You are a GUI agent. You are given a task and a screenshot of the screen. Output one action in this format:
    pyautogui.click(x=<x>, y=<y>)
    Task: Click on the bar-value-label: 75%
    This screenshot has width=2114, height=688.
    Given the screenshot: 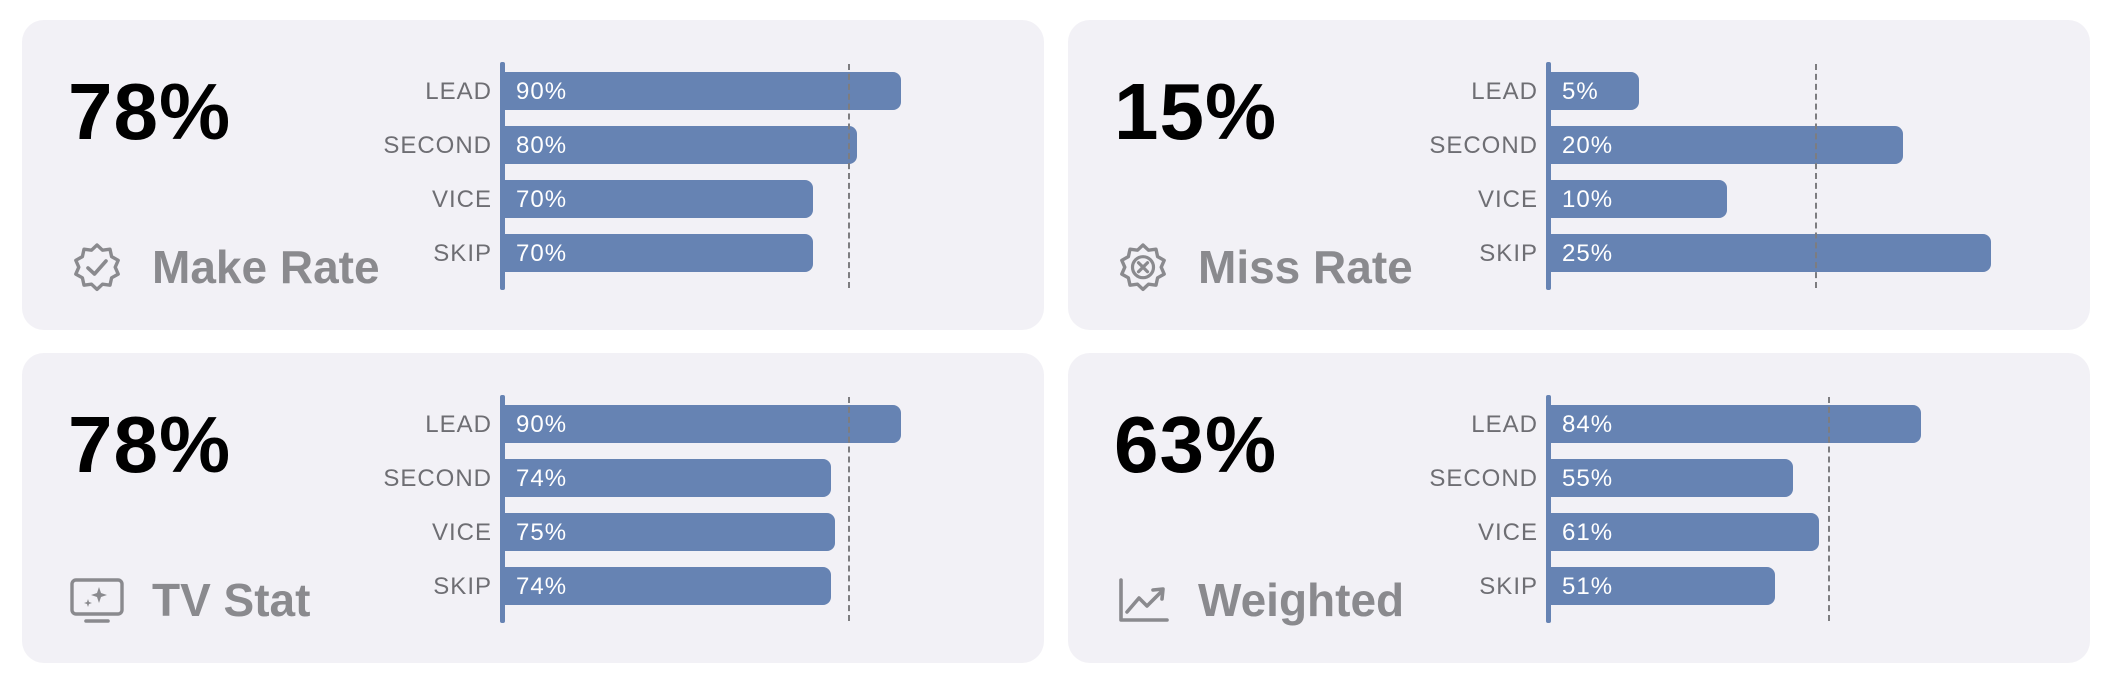 What is the action you would take?
    pyautogui.click(x=542, y=532)
    